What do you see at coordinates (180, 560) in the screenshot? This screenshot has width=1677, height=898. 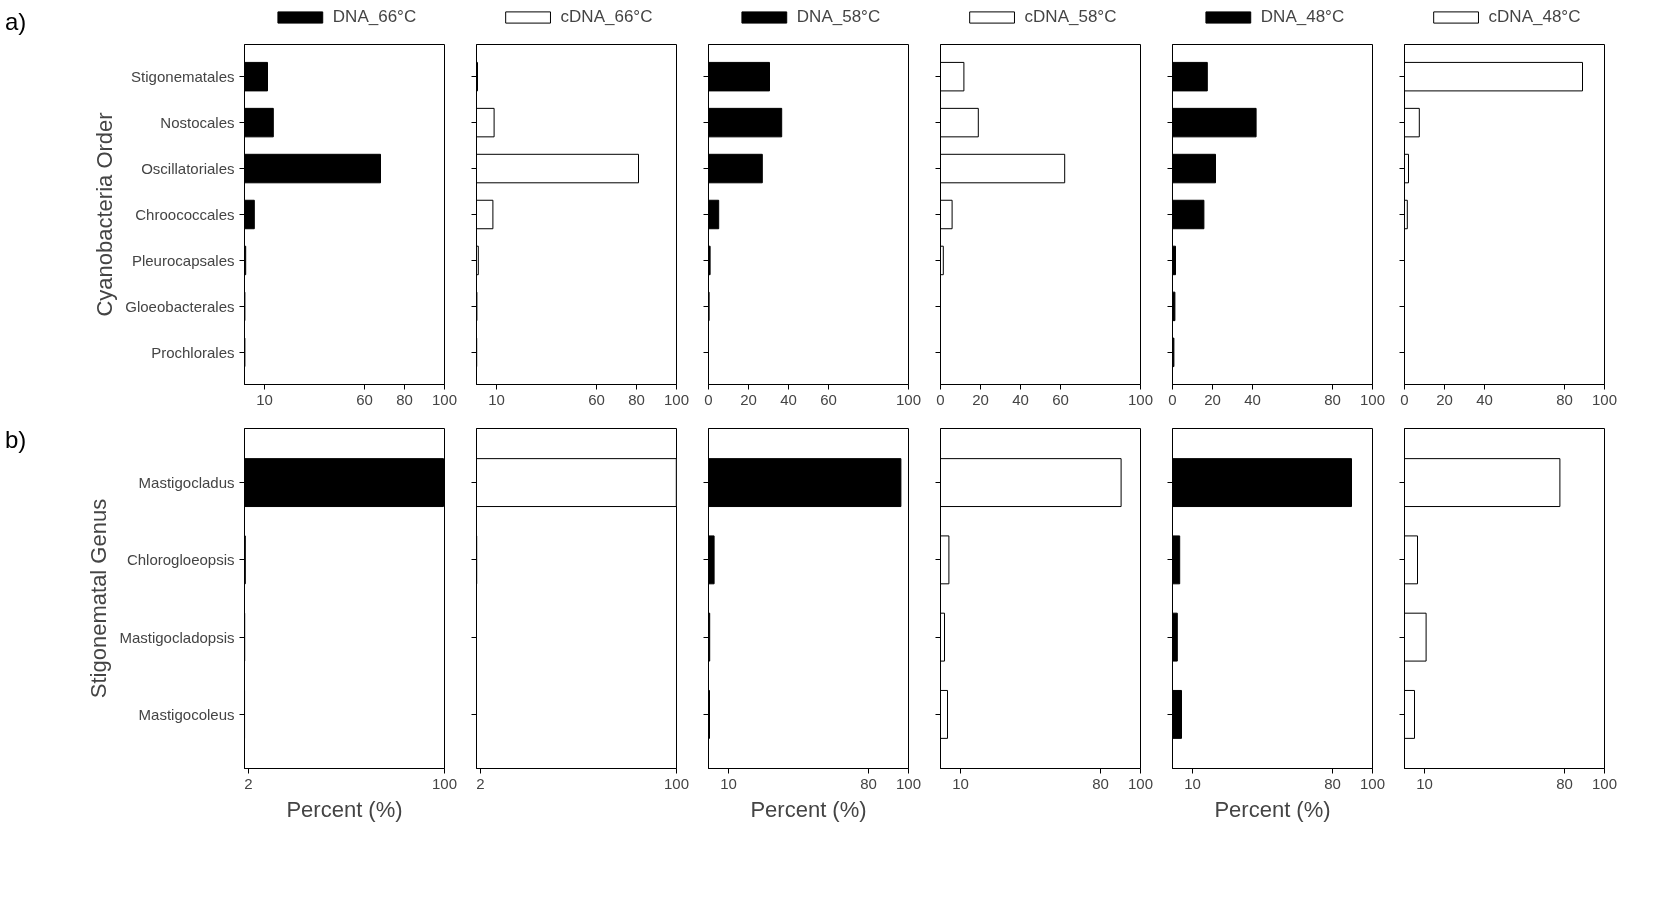 I see `y-tick-label: Chlorogloeopsis` at bounding box center [180, 560].